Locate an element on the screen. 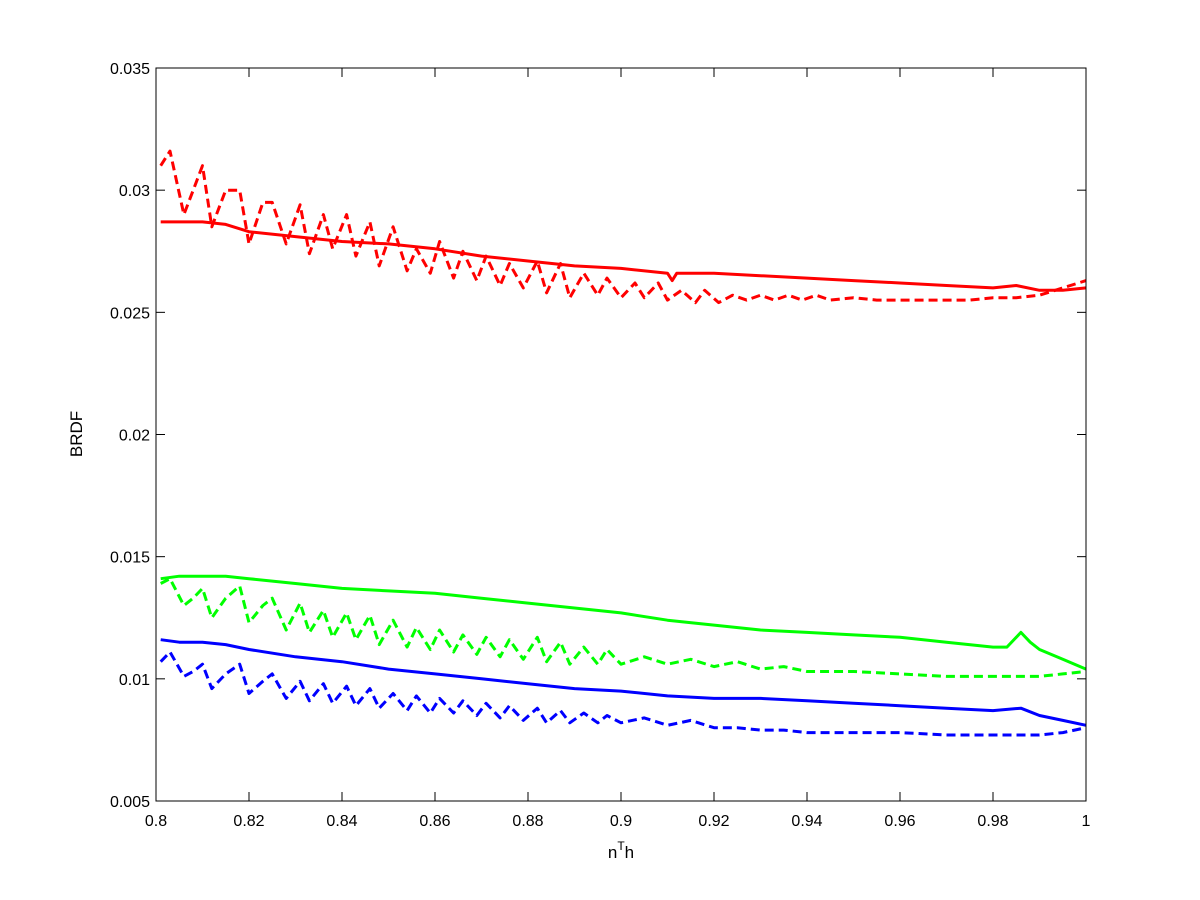 The width and height of the screenshot is (1200, 900). x-axis-title-superscript: T is located at coordinates (621, 846).